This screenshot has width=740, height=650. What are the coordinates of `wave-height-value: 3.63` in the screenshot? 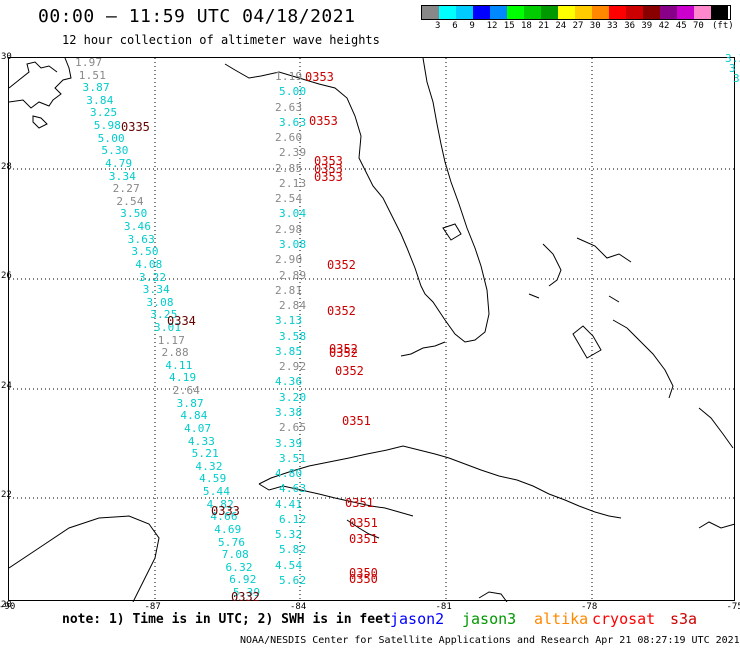 It's located at (293, 122).